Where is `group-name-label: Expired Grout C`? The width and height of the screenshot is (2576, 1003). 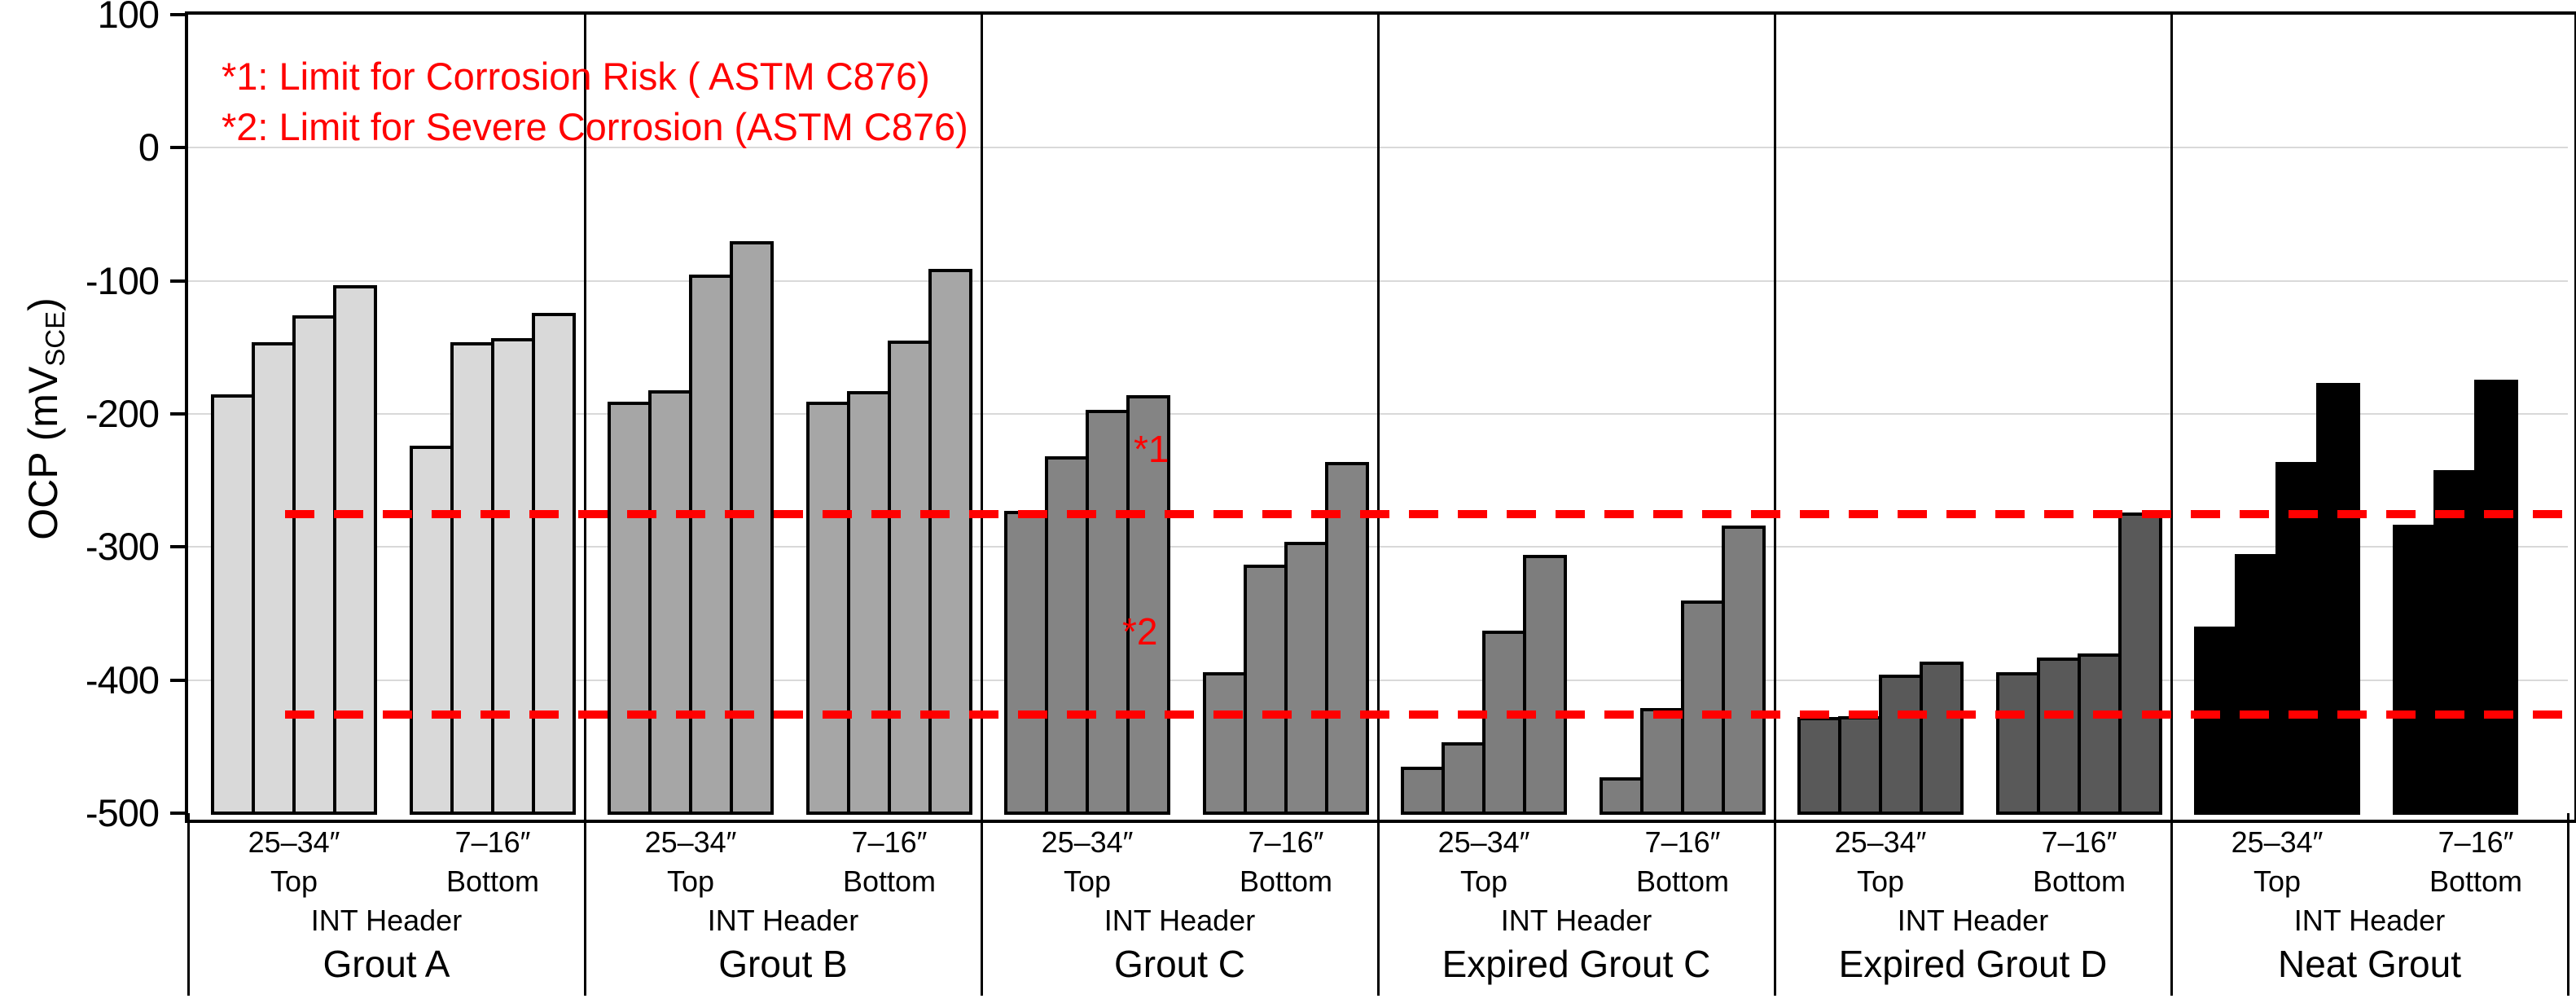
group-name-label: Expired Grout C is located at coordinates (1576, 964).